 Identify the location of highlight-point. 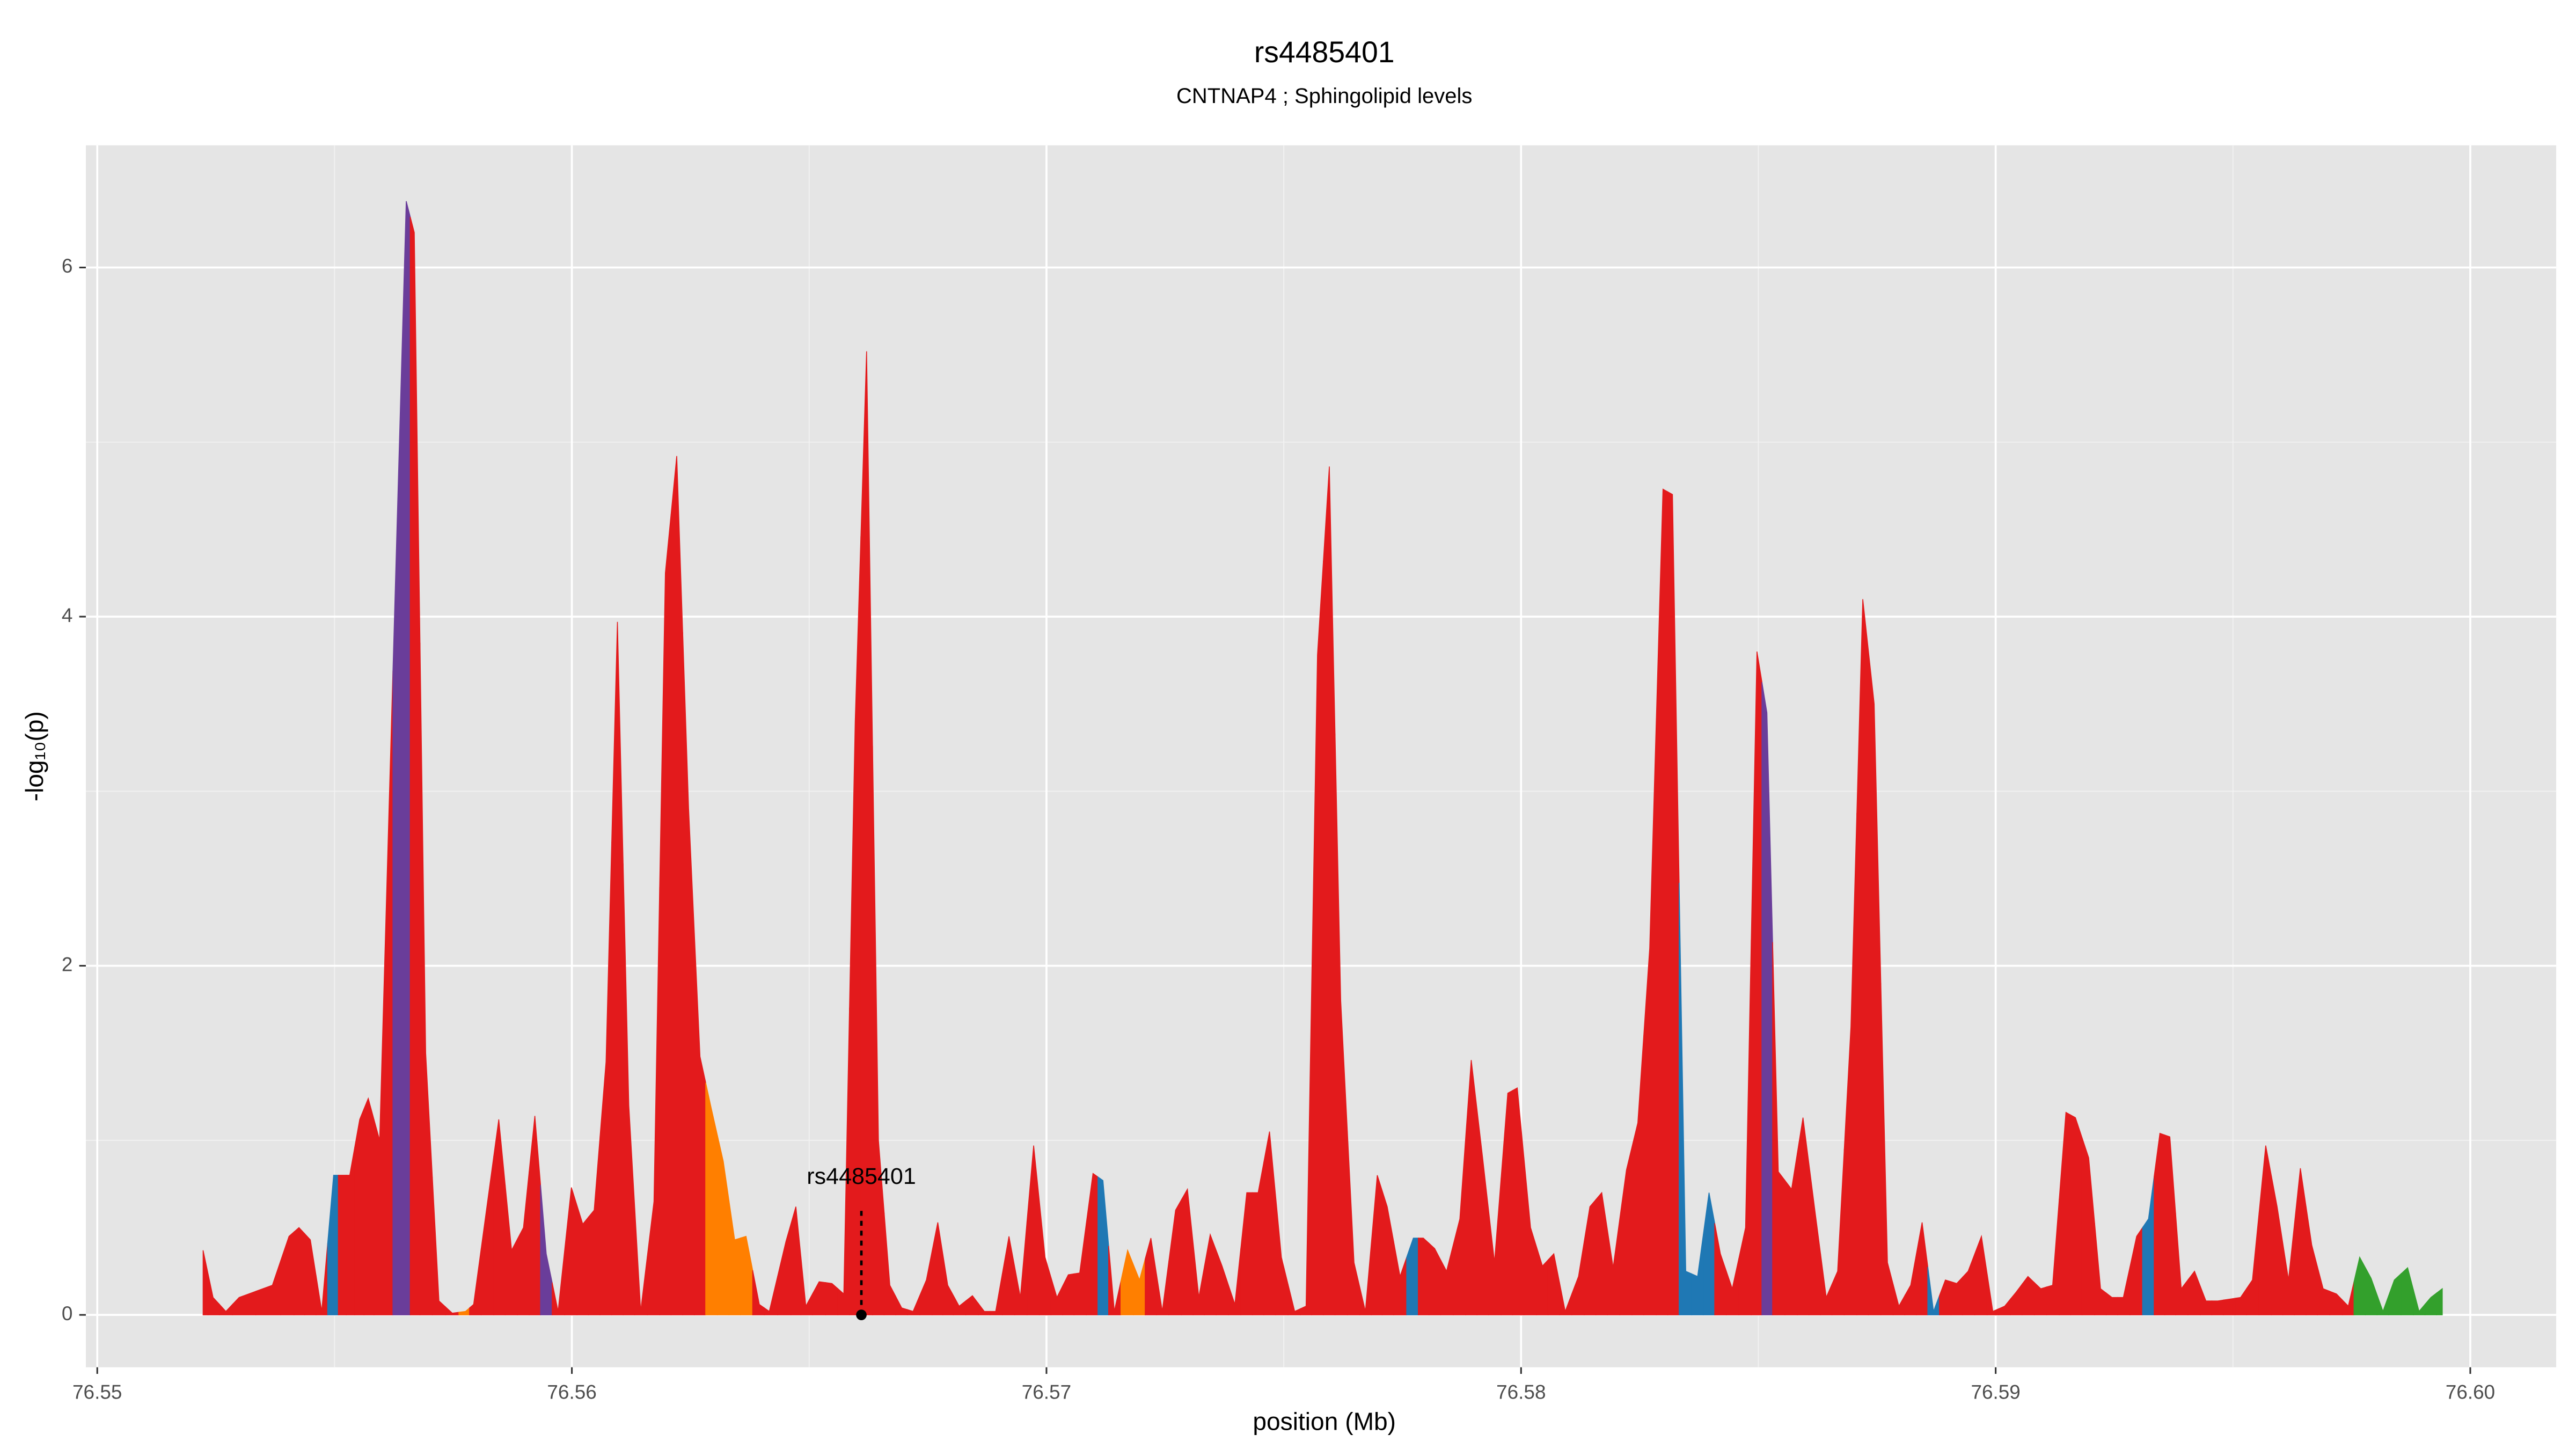
(861, 1314).